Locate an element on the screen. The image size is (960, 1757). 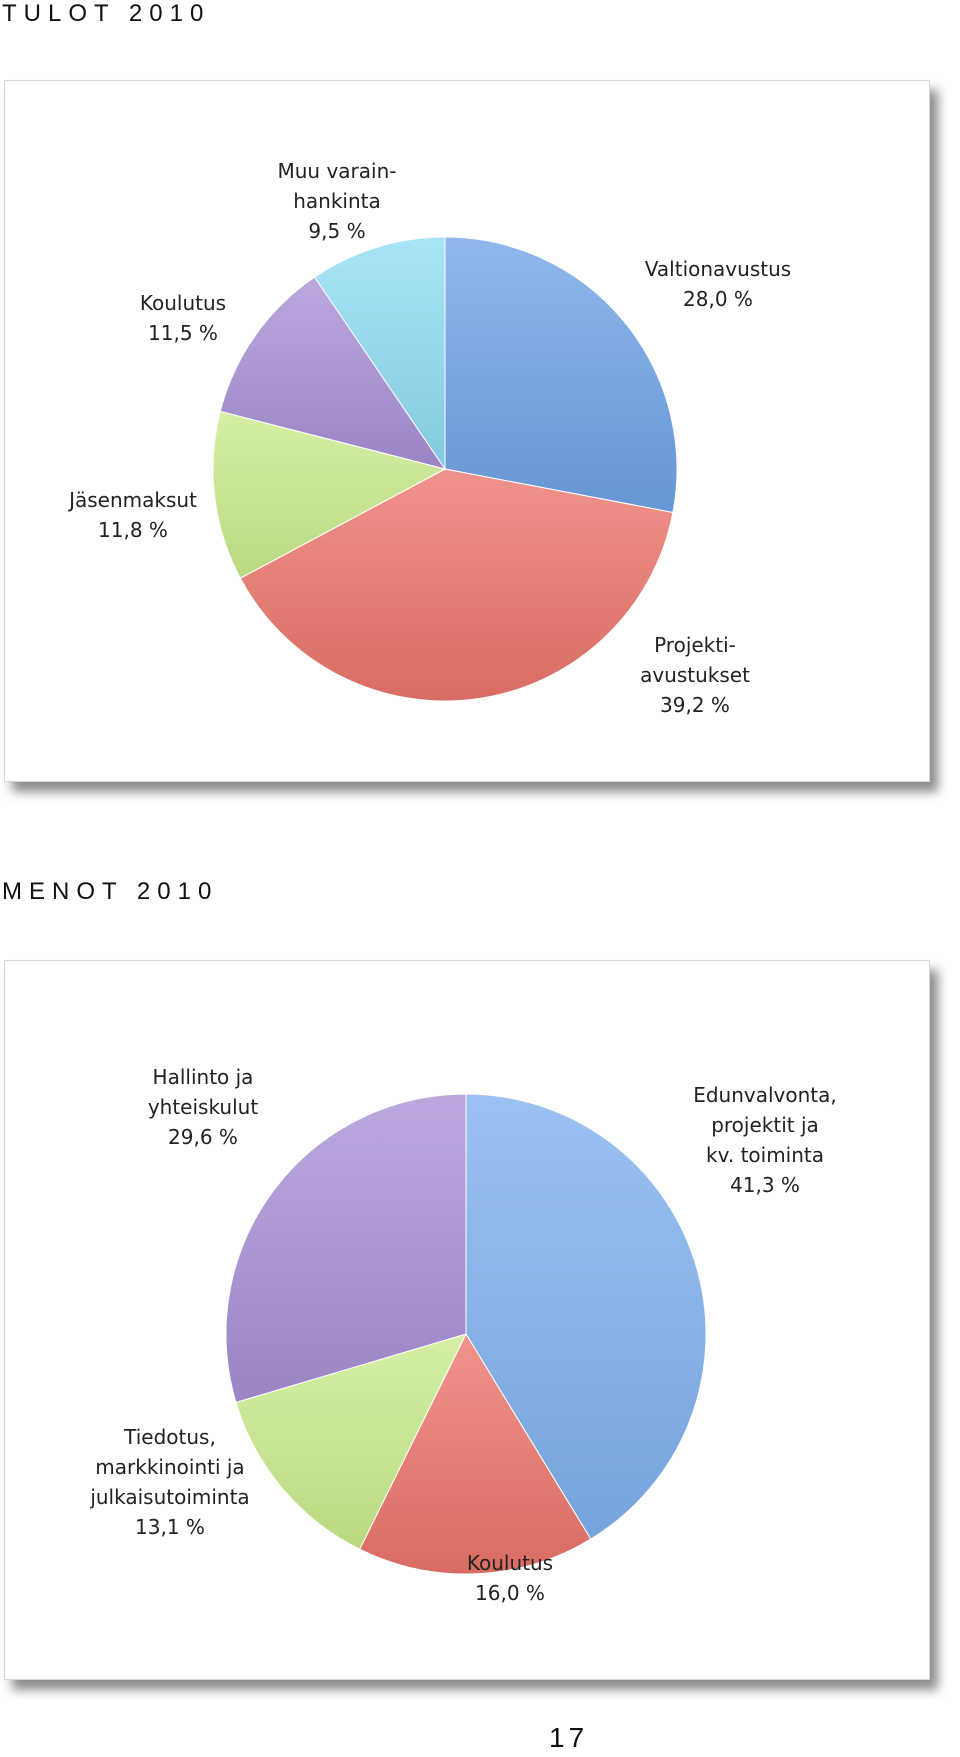
slice-label: Koulutus 11,5 % is located at coordinates (183, 318).